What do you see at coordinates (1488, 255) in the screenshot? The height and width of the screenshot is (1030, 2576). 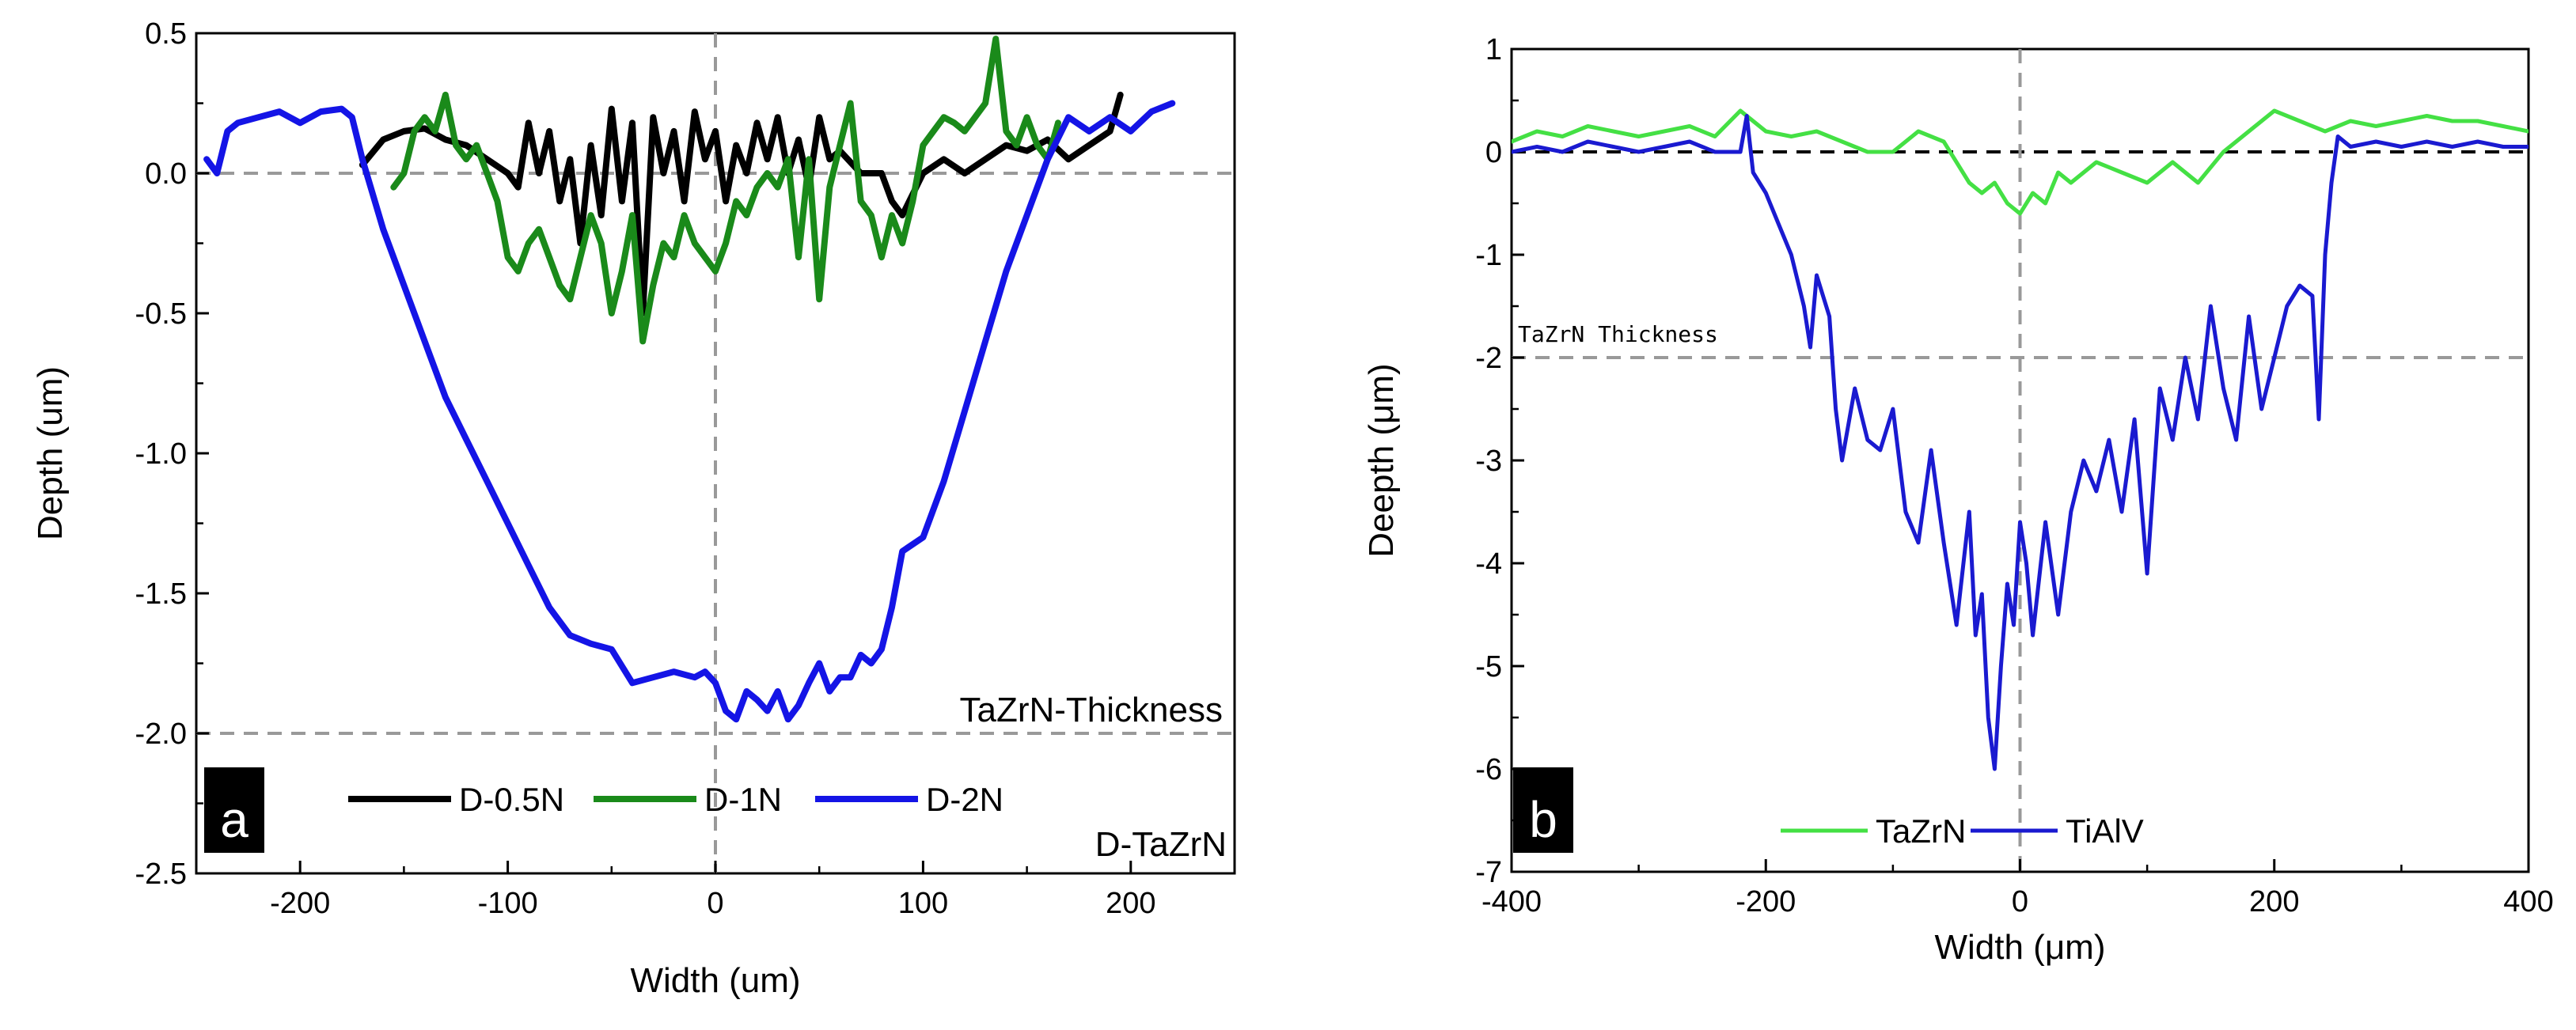 I see `y-tick-label: -1` at bounding box center [1488, 255].